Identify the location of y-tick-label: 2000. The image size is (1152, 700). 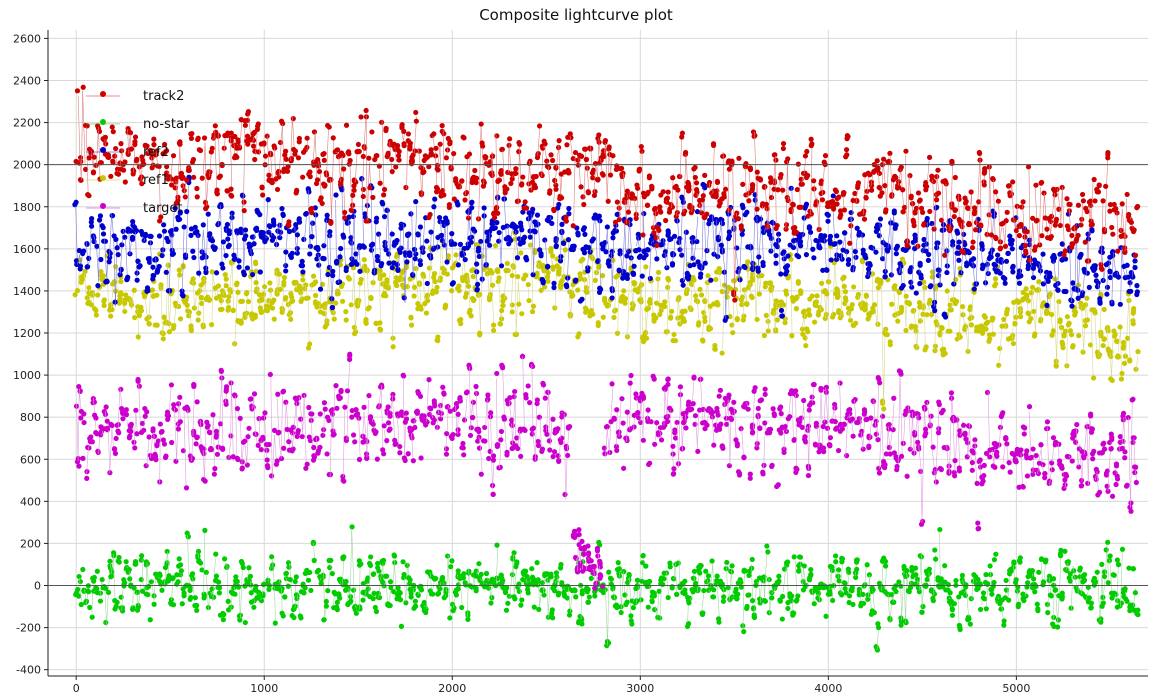
(27, 165).